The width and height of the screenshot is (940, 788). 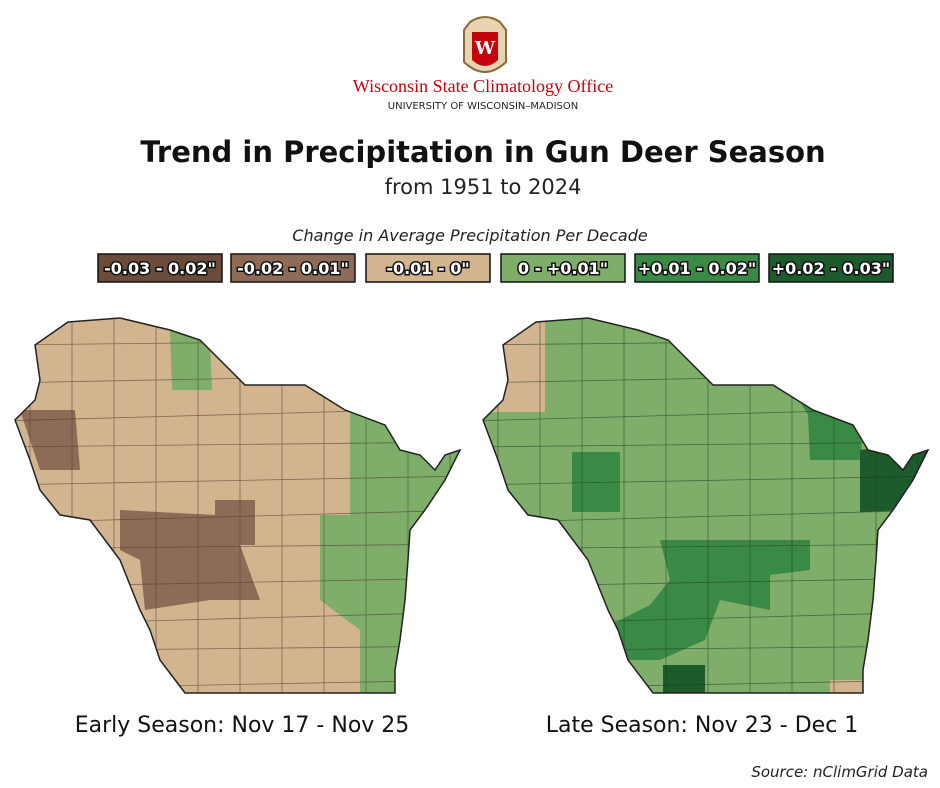 What do you see at coordinates (485, 48) in the screenshot?
I see `logo-letter: W` at bounding box center [485, 48].